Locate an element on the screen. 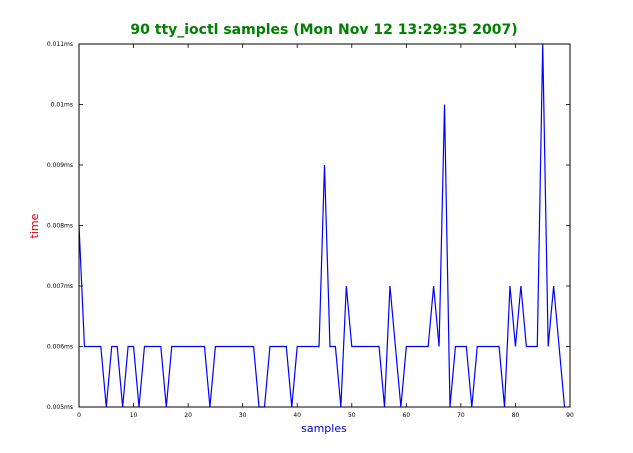  x-tick-label: 60 is located at coordinates (407, 415).